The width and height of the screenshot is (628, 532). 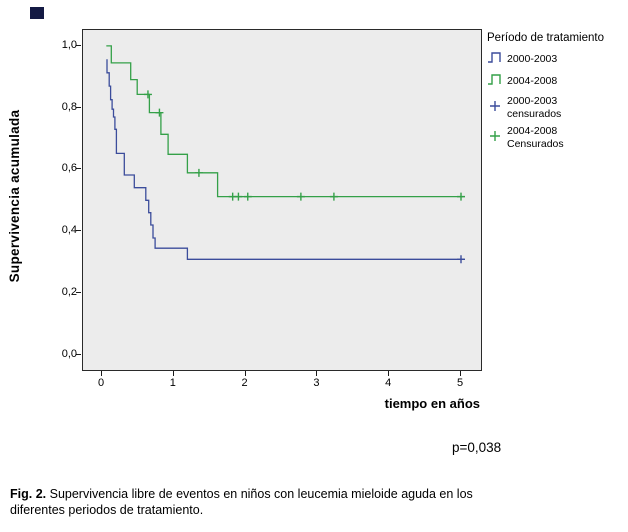 I want to click on legend-item-label: 2004-2008, so click(x=532, y=81).